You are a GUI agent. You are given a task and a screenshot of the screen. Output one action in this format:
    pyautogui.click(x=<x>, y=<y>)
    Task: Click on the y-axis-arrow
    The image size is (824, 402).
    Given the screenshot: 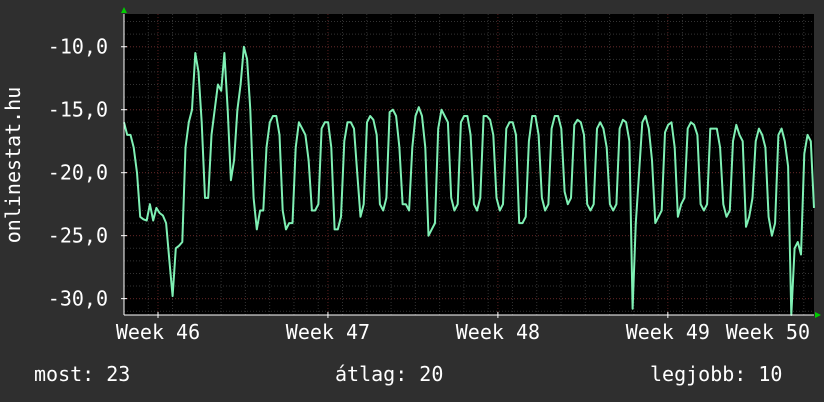 What is the action you would take?
    pyautogui.click(x=124, y=10)
    